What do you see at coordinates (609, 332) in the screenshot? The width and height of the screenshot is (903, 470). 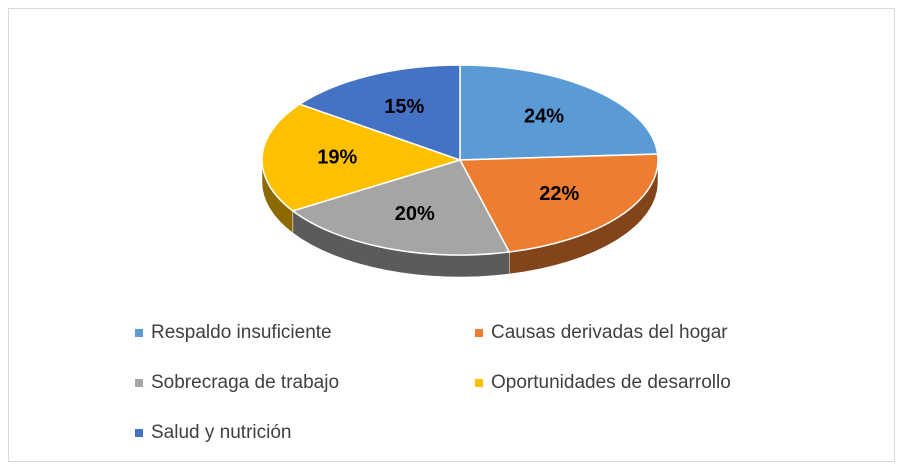 I see `legend-label: Causas derivadas del hogar` at bounding box center [609, 332].